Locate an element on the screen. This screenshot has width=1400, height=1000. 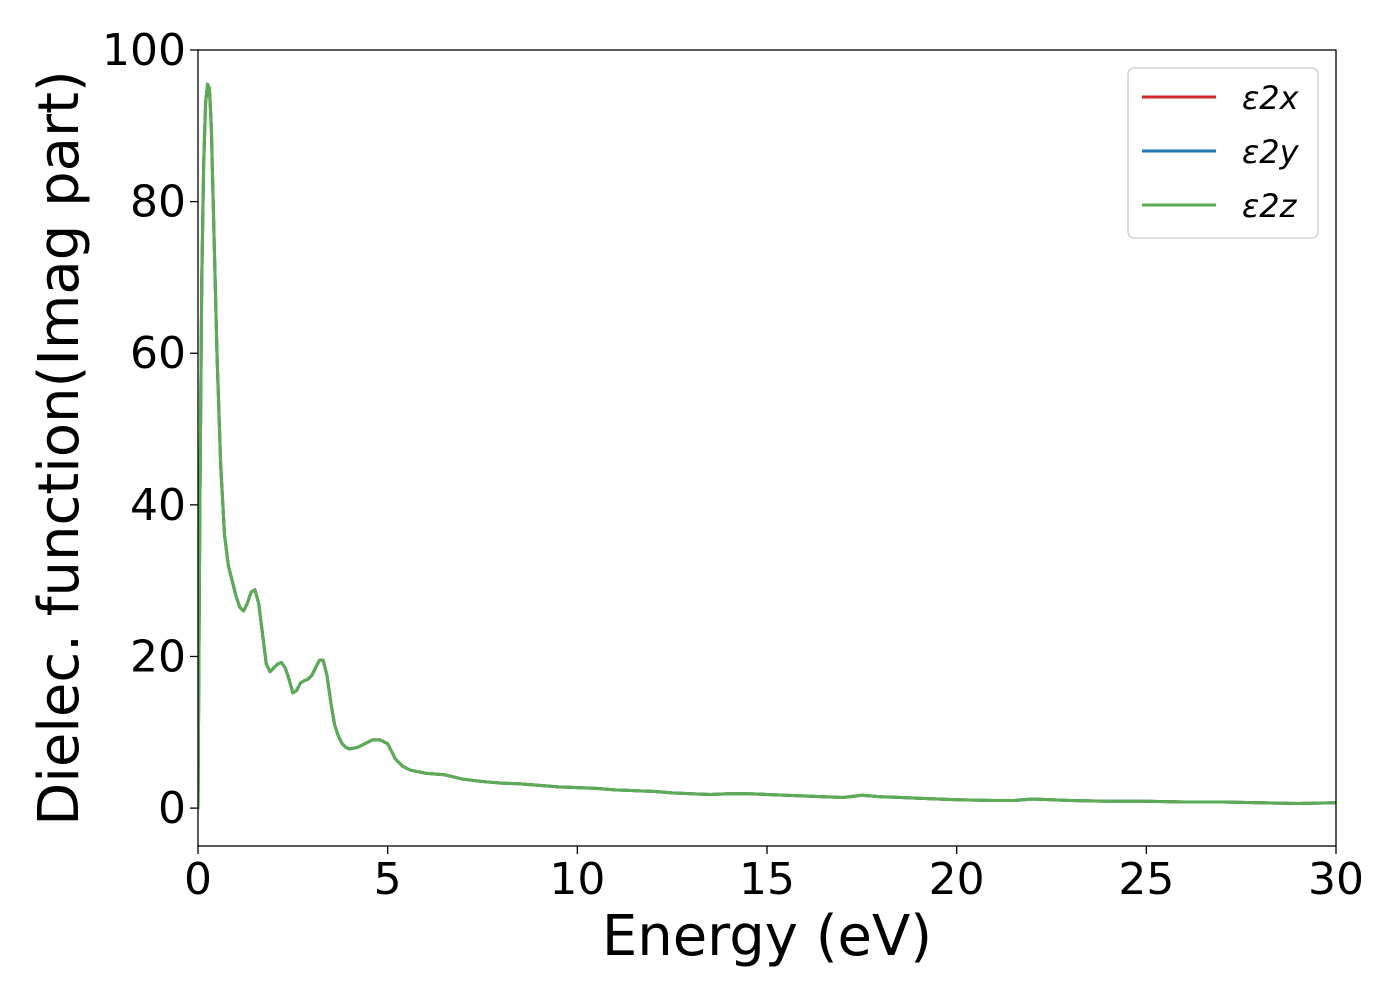
y-axis-title: Dielec. function(Imag part) is located at coordinates (59, 448).